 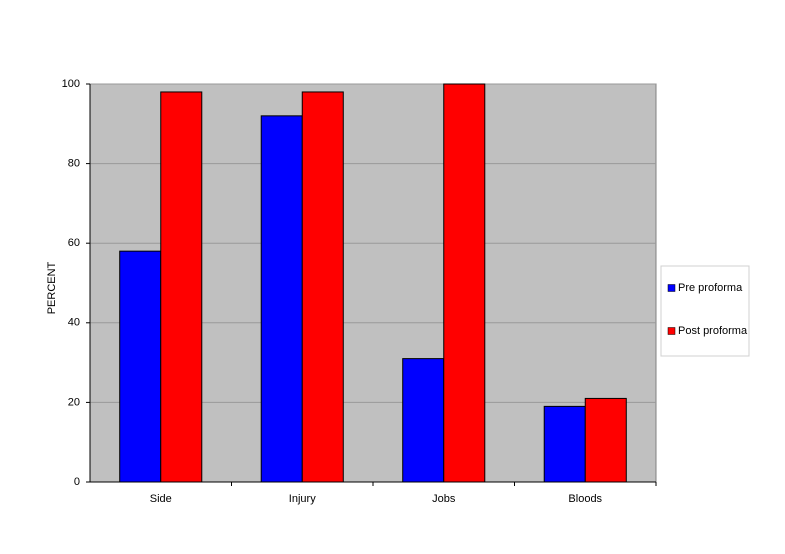 What do you see at coordinates (74, 243) in the screenshot?
I see `y-tick-label: 60` at bounding box center [74, 243].